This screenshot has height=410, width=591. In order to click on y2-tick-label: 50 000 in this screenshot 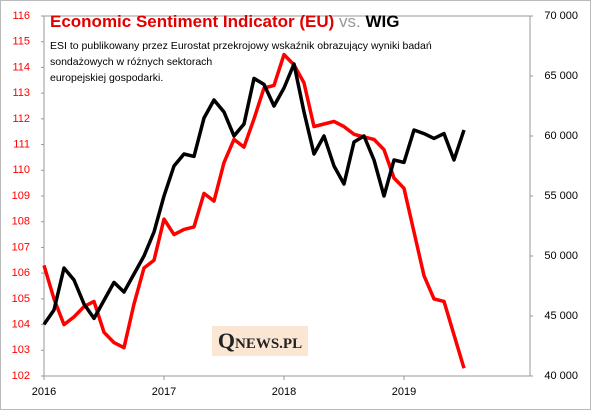, I will do `click(561, 256)`.